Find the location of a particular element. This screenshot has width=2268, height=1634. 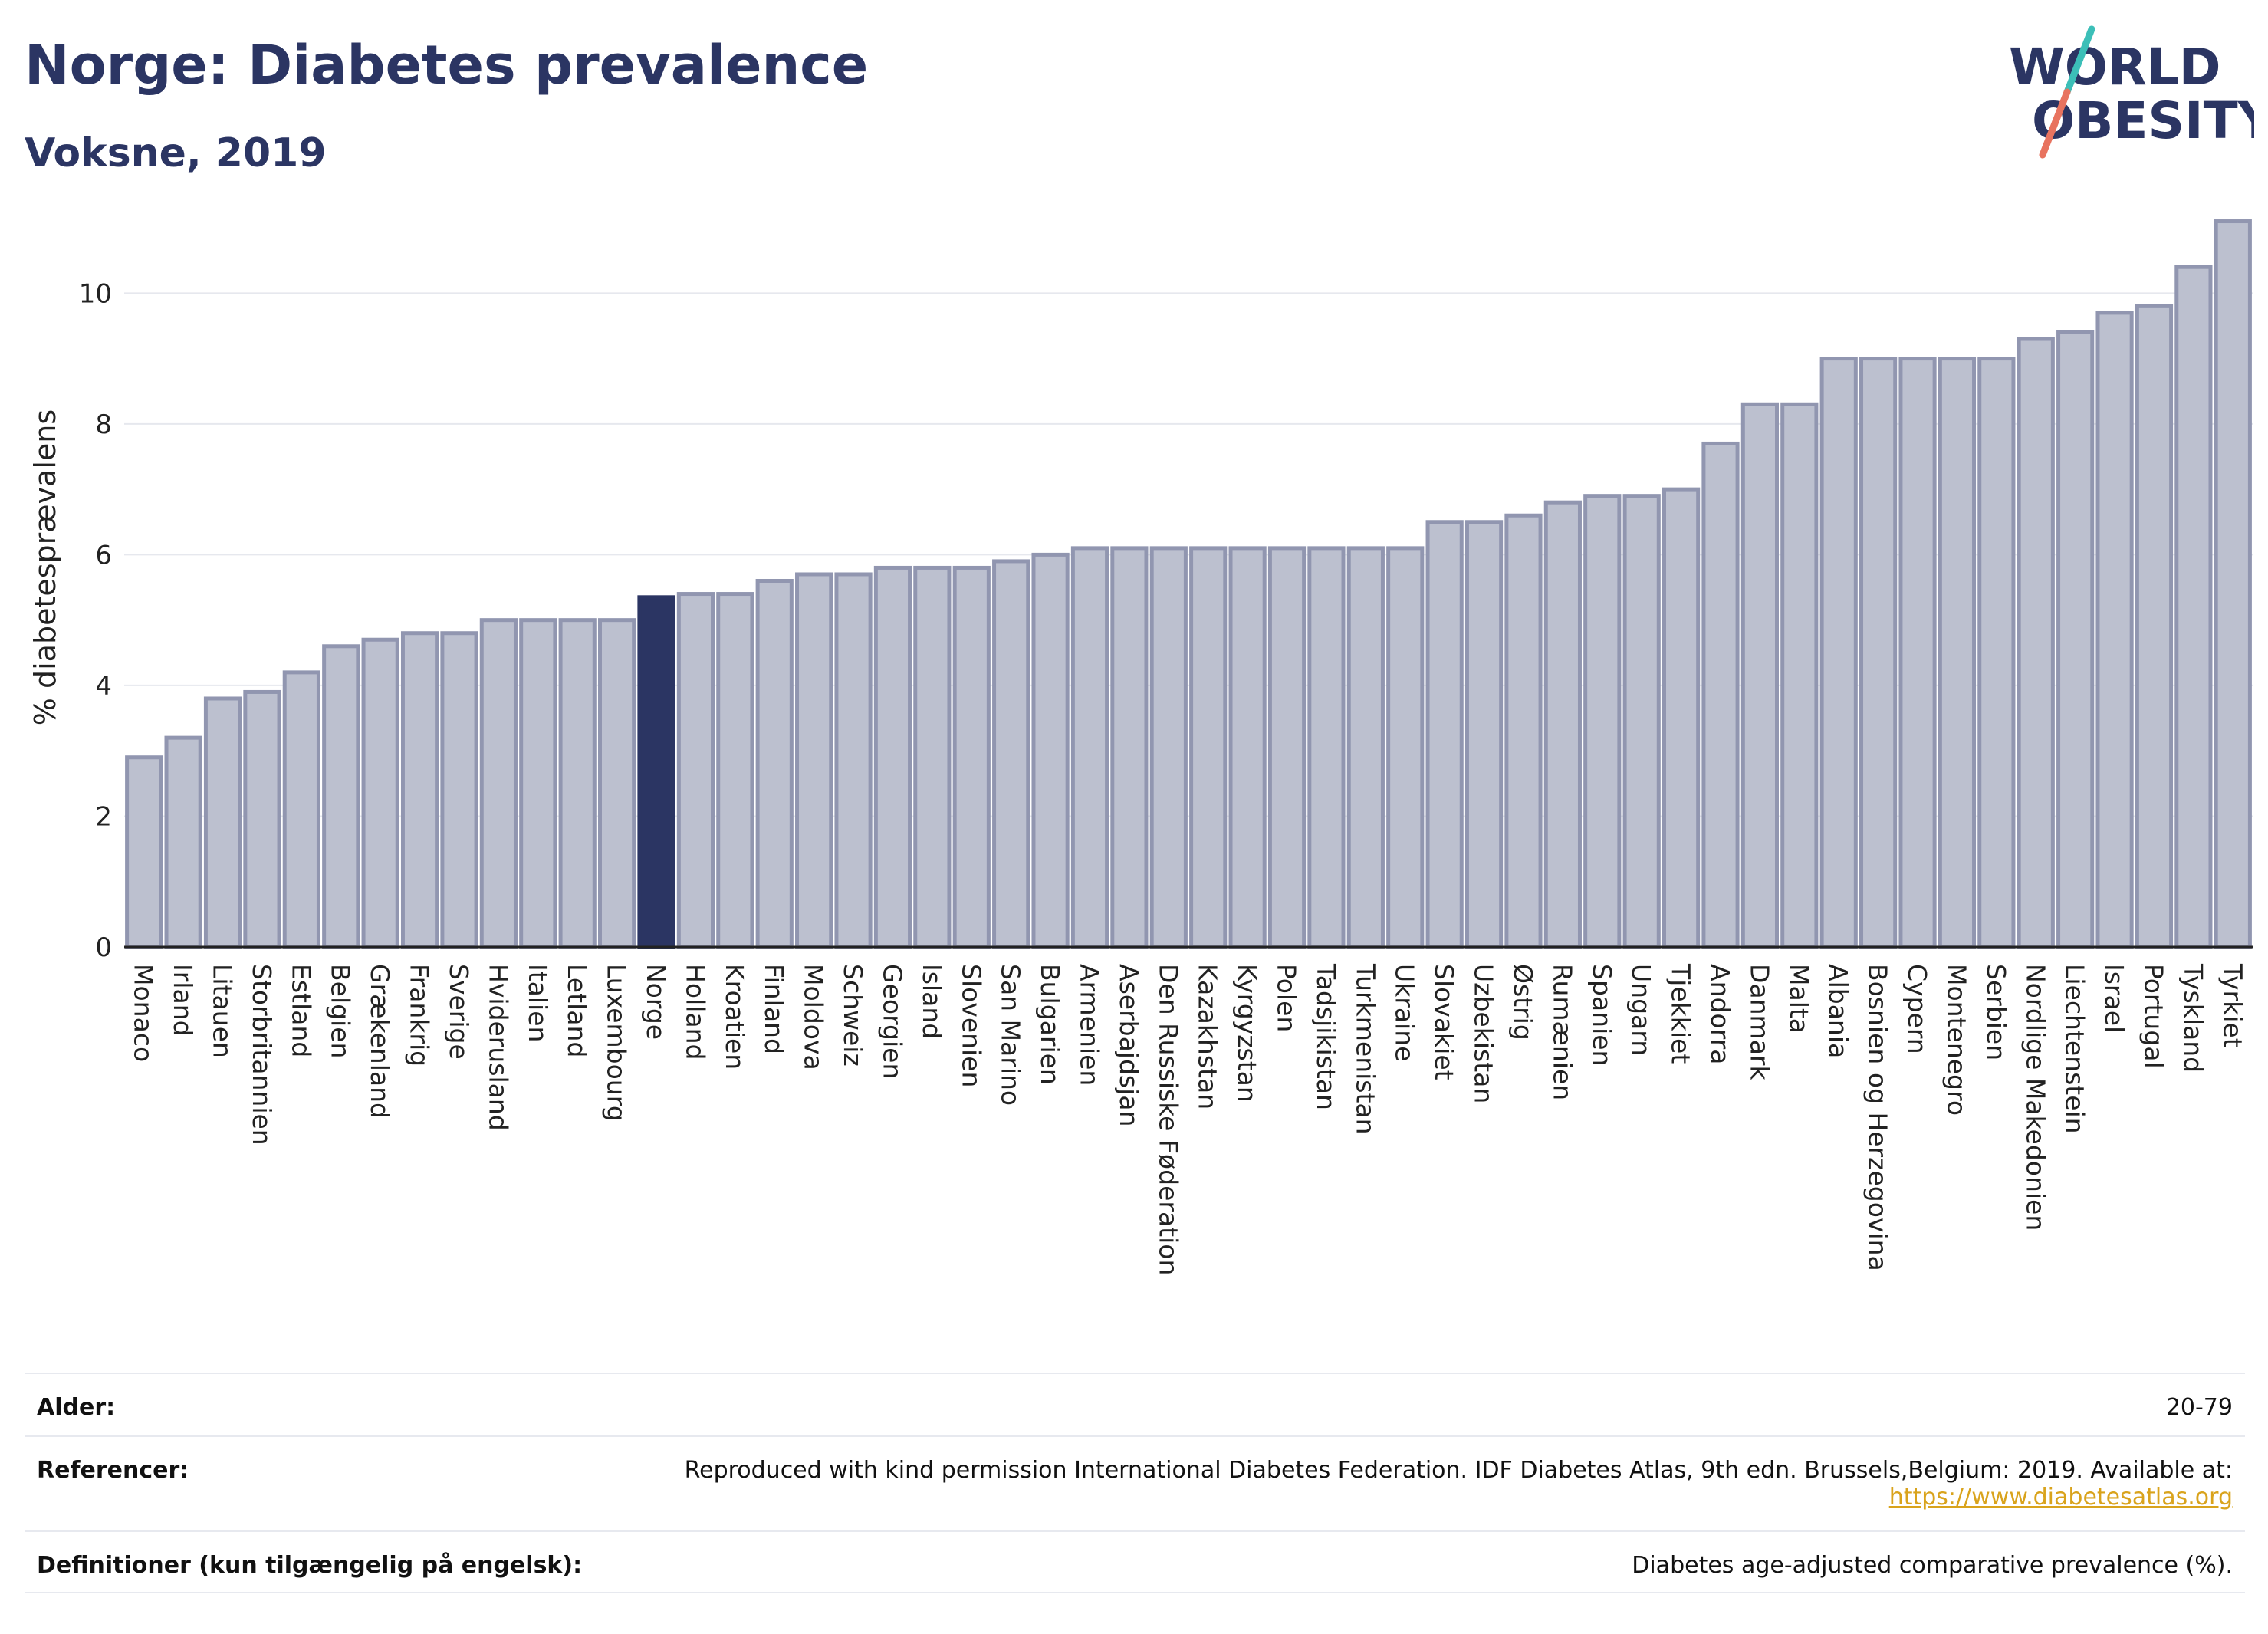

x-tick-label: Monaco is located at coordinates (144, 1013).